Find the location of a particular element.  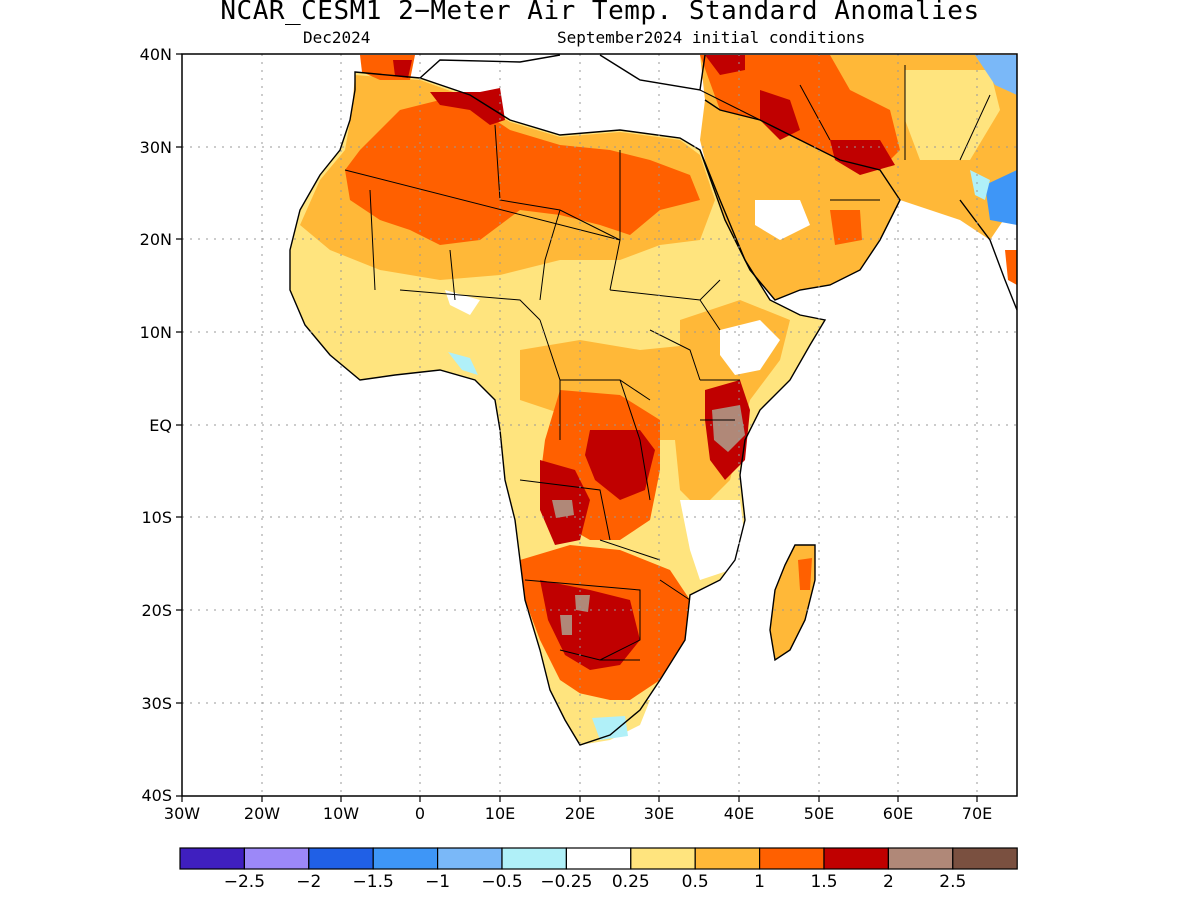

gulf-very-hot is located at coordinates (862, 157).